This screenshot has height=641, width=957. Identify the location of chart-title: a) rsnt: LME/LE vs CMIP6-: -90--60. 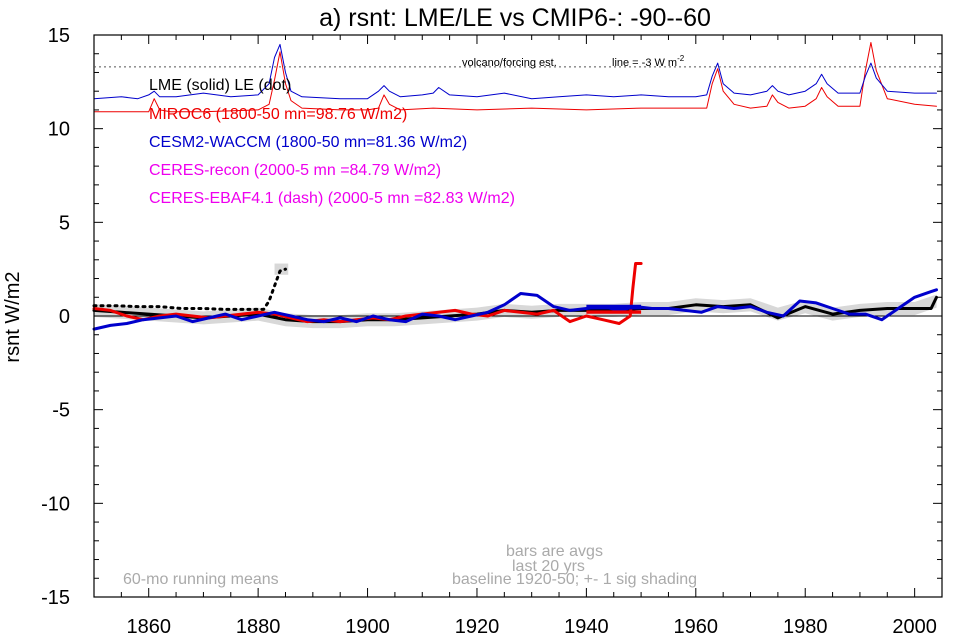
(515, 18).